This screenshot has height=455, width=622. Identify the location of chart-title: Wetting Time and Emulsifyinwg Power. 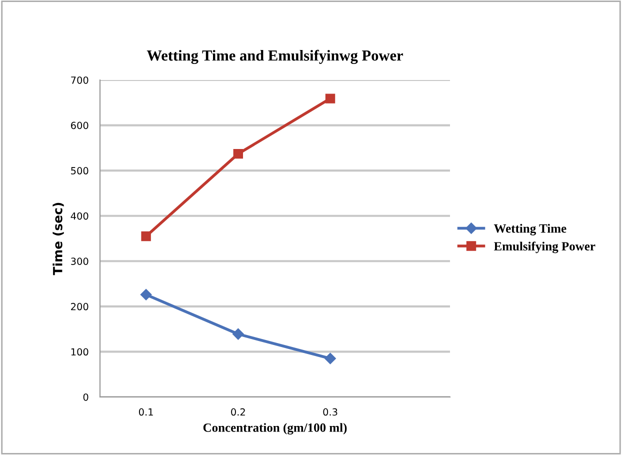
(274, 57).